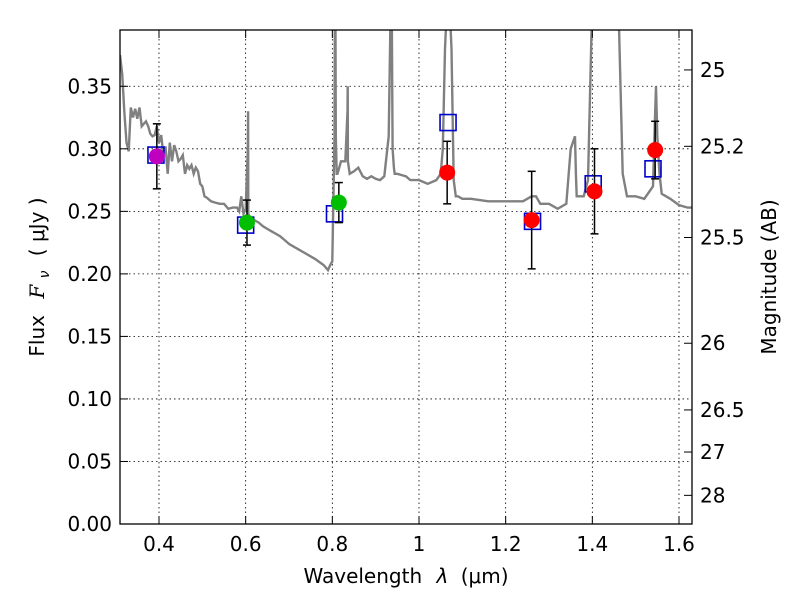 Image resolution: width=800 pixels, height=604 pixels. Describe the element at coordinates (37, 226) in the screenshot. I see `y-label-unit: ( μJy )` at that location.